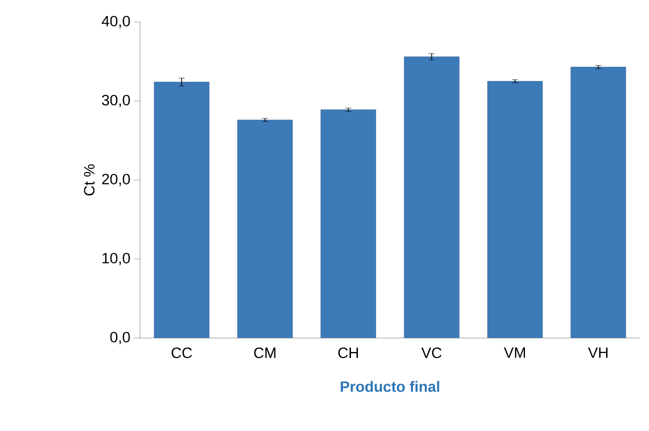 This screenshot has width=649, height=431. What do you see at coordinates (431, 353) in the screenshot?
I see `x-tick-label: VC` at bounding box center [431, 353].